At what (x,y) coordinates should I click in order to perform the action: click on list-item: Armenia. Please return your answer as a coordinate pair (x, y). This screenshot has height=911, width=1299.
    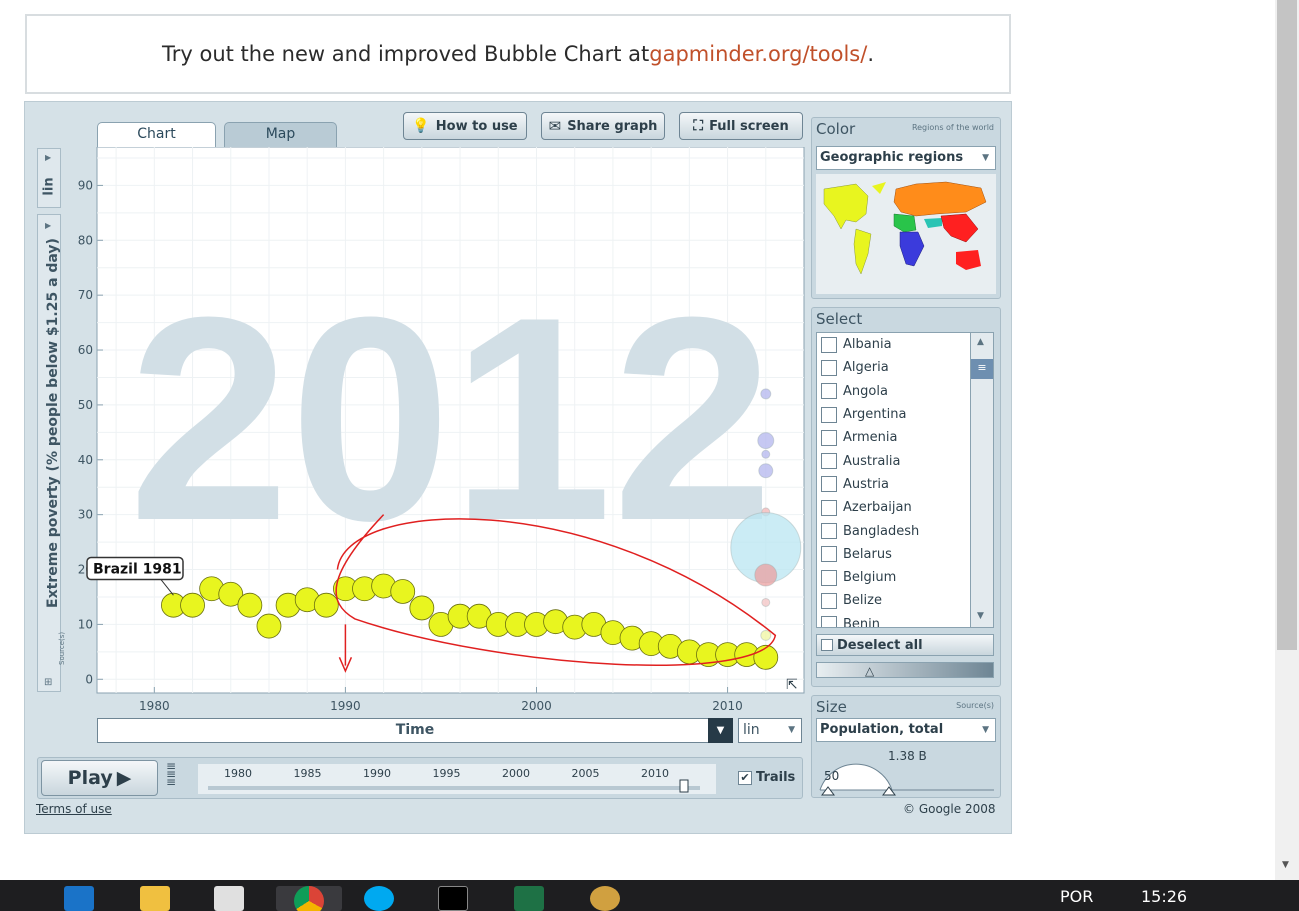
    Looking at the image, I should click on (905, 437).